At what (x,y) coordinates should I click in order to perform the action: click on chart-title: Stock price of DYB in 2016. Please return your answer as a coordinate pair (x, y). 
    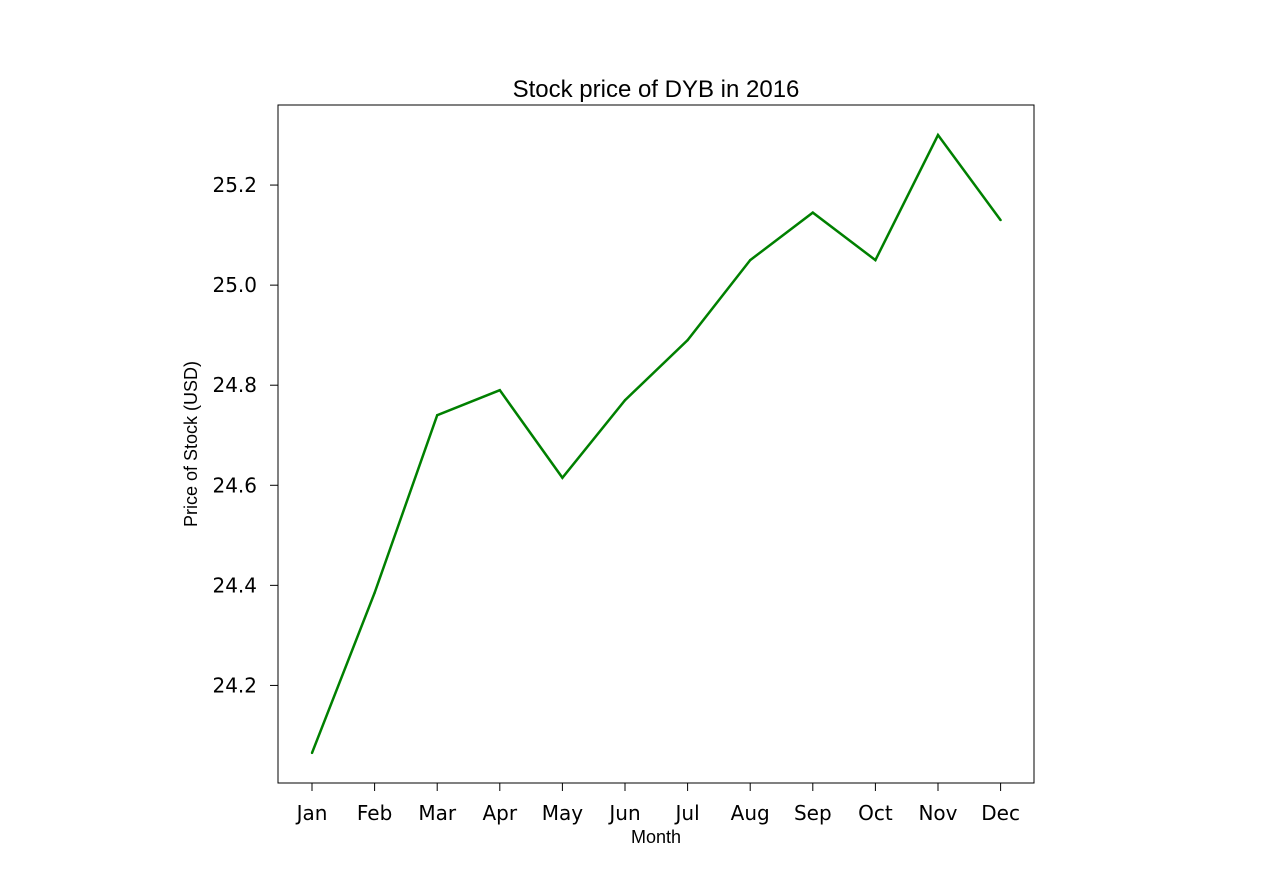
    Looking at the image, I should click on (656, 89).